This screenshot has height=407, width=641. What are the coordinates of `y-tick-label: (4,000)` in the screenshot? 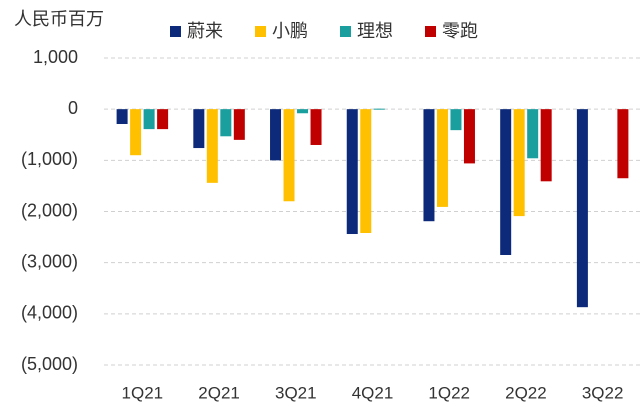 It's located at (49, 313).